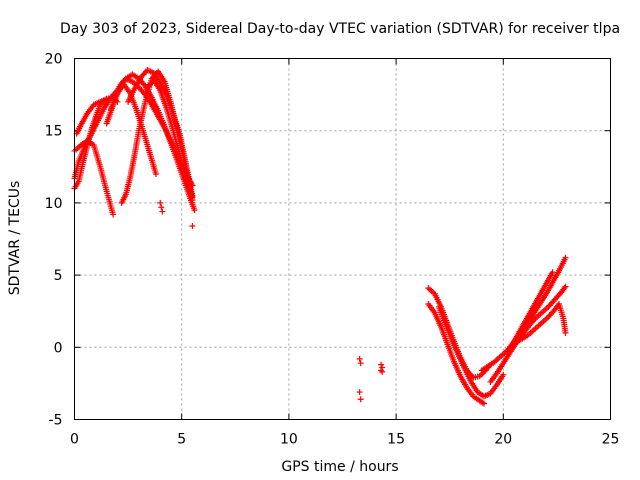  I want to click on y-axis-label: SDTVAR / TECUs, so click(15, 238).